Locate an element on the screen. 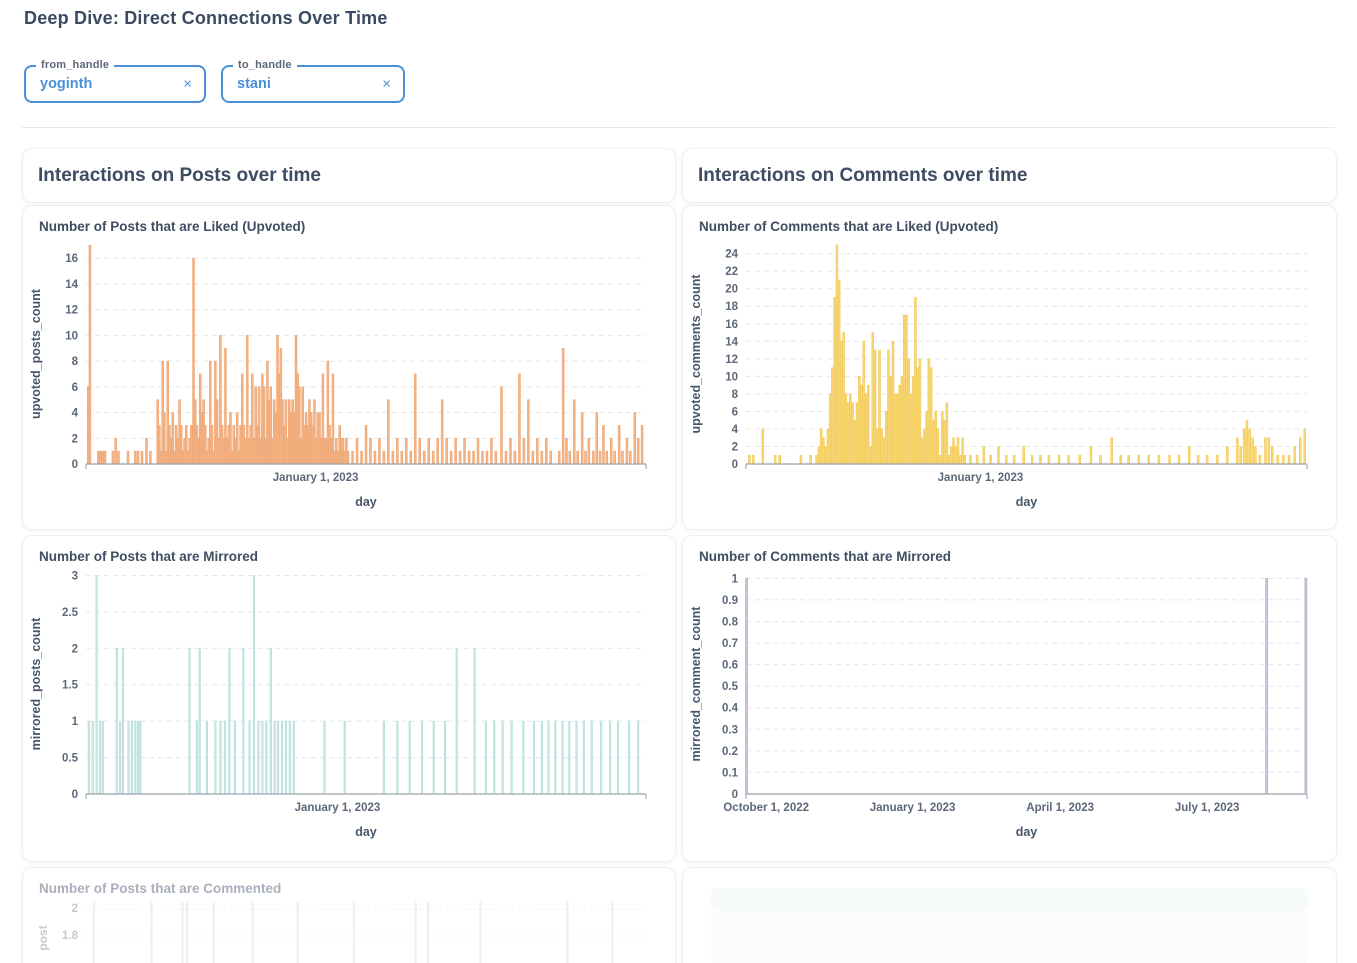  svg-text: 24 is located at coordinates (731, 255).